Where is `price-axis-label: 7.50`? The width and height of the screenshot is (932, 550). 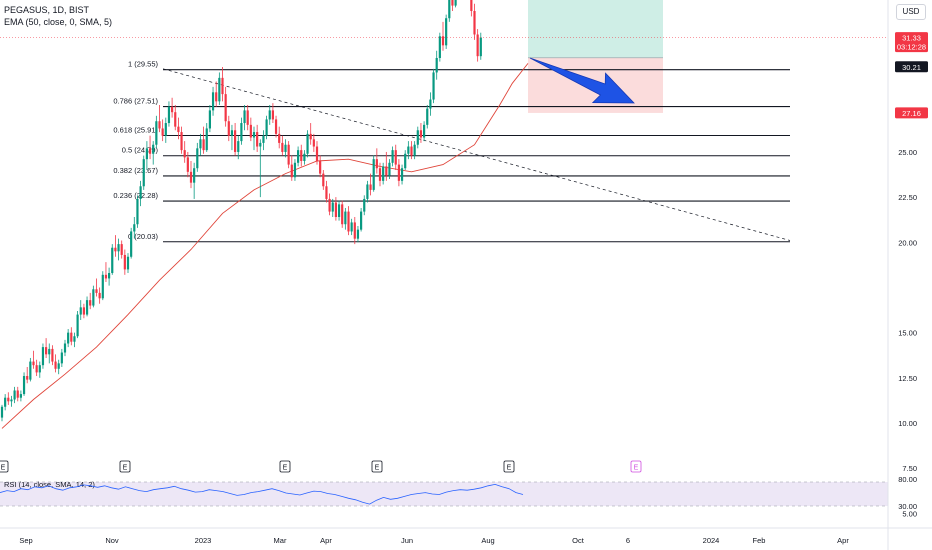
price-axis-label: 7.50 is located at coordinates (909, 468).